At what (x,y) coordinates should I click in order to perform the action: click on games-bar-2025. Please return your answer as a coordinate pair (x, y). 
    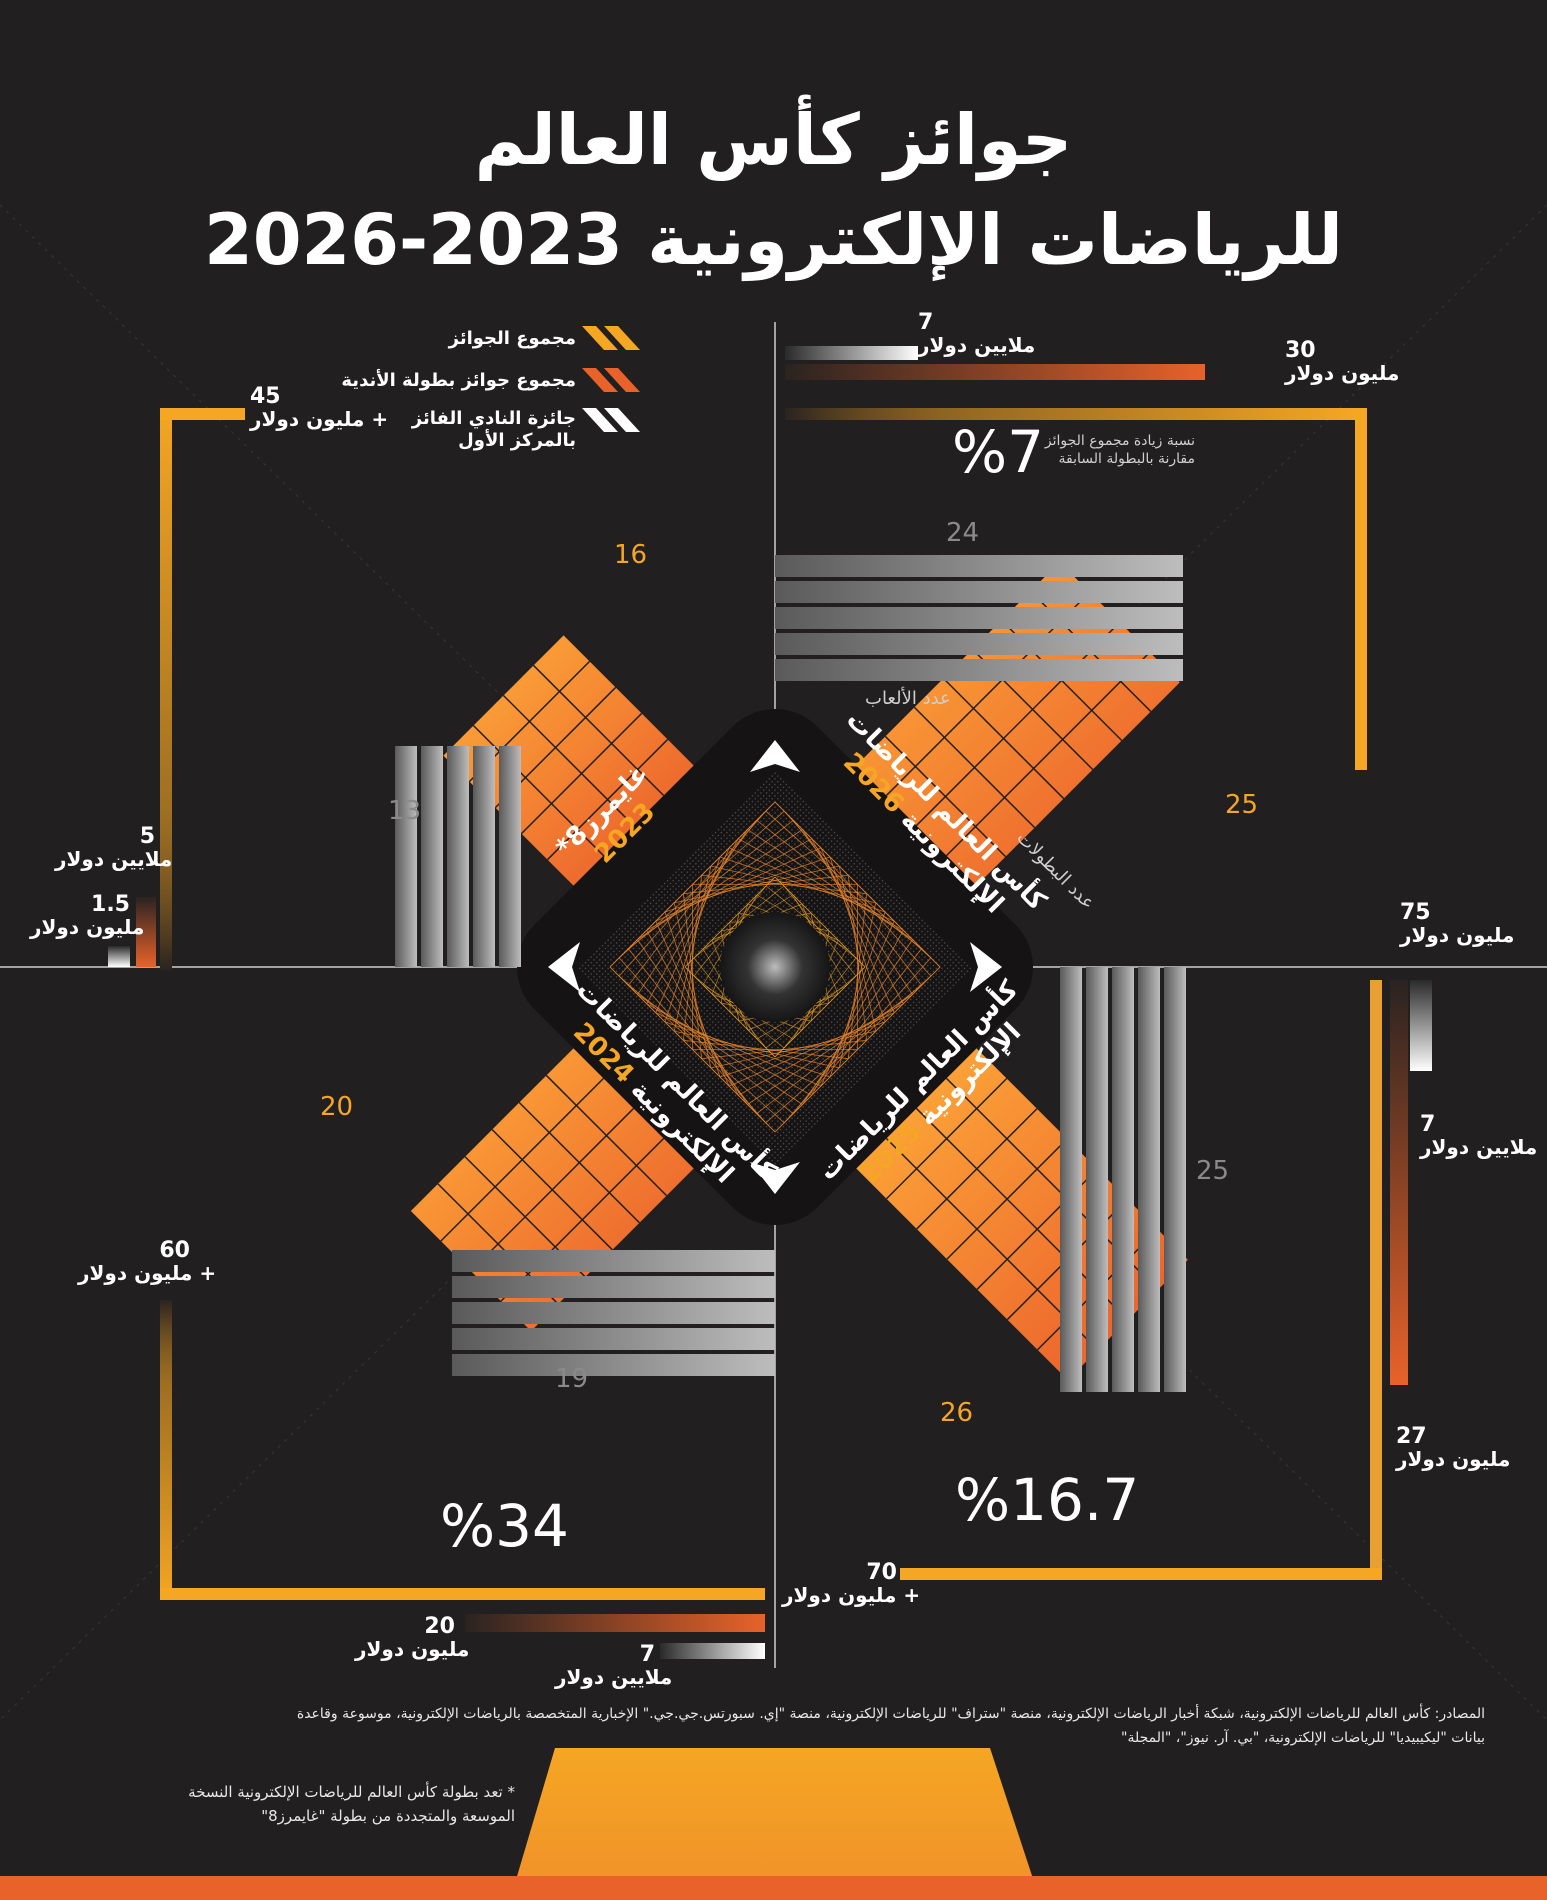
    Looking at the image, I should click on (1123, 1179).